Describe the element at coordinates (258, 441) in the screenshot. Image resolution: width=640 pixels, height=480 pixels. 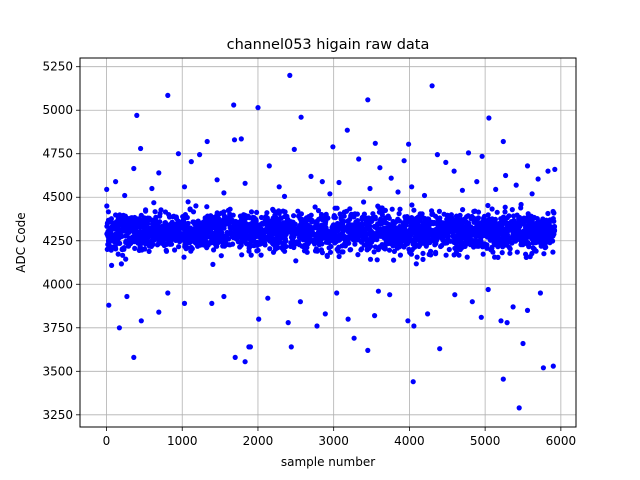
I see `x-tick-label: 2000` at that location.